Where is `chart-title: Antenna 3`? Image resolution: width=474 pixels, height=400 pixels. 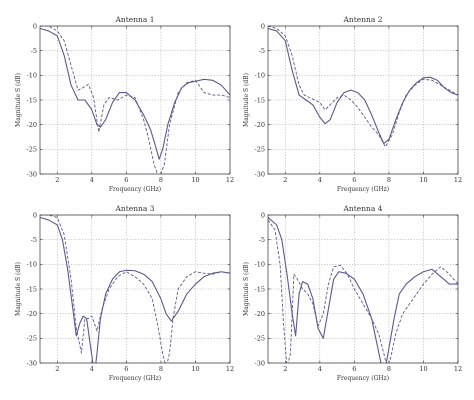
chart-title: Antenna 3 is located at coordinates (135, 208).